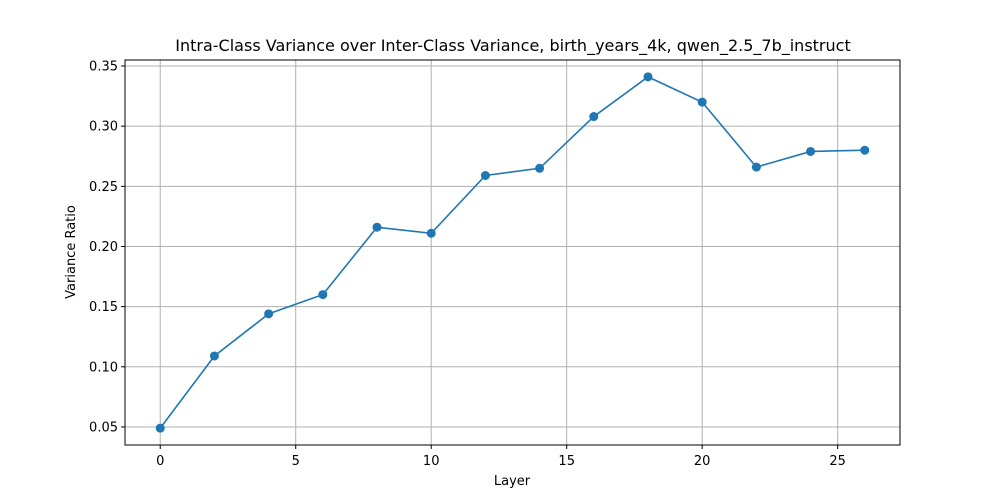 The width and height of the screenshot is (1000, 500). What do you see at coordinates (702, 461) in the screenshot?
I see `x-tick-label: 20` at bounding box center [702, 461].